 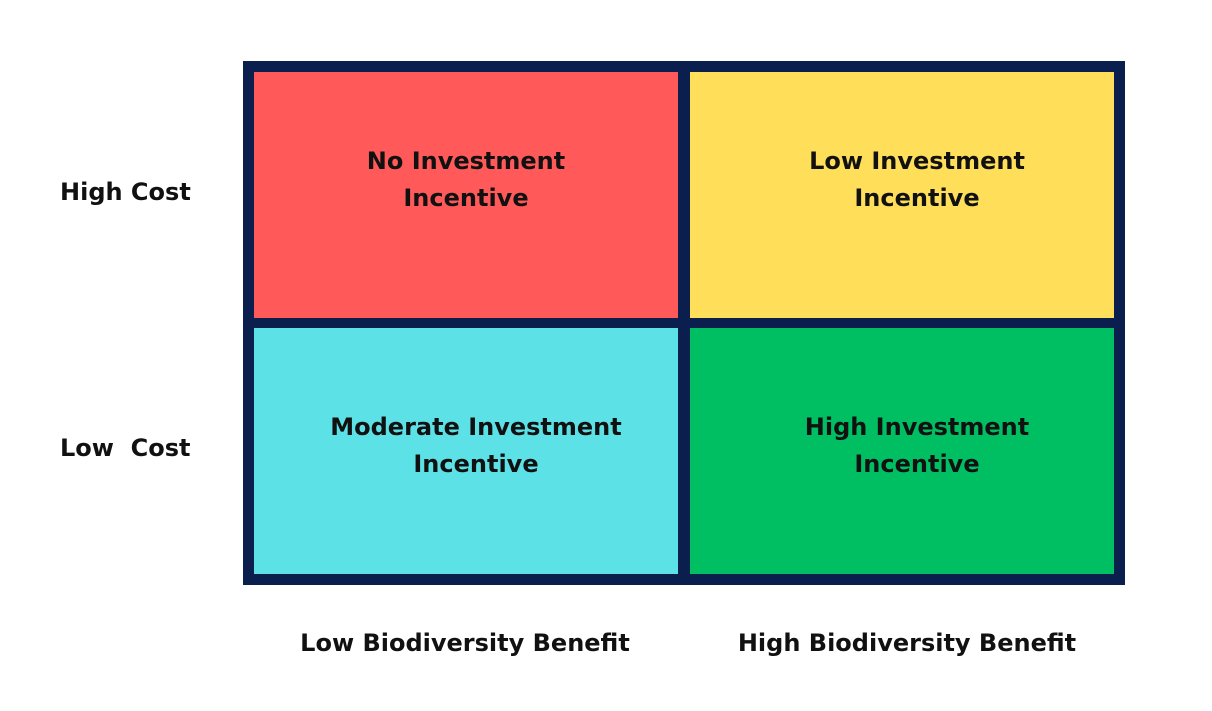 I want to click on cell-high-investment-incentive: High Investment Incentive, so click(x=902, y=451).